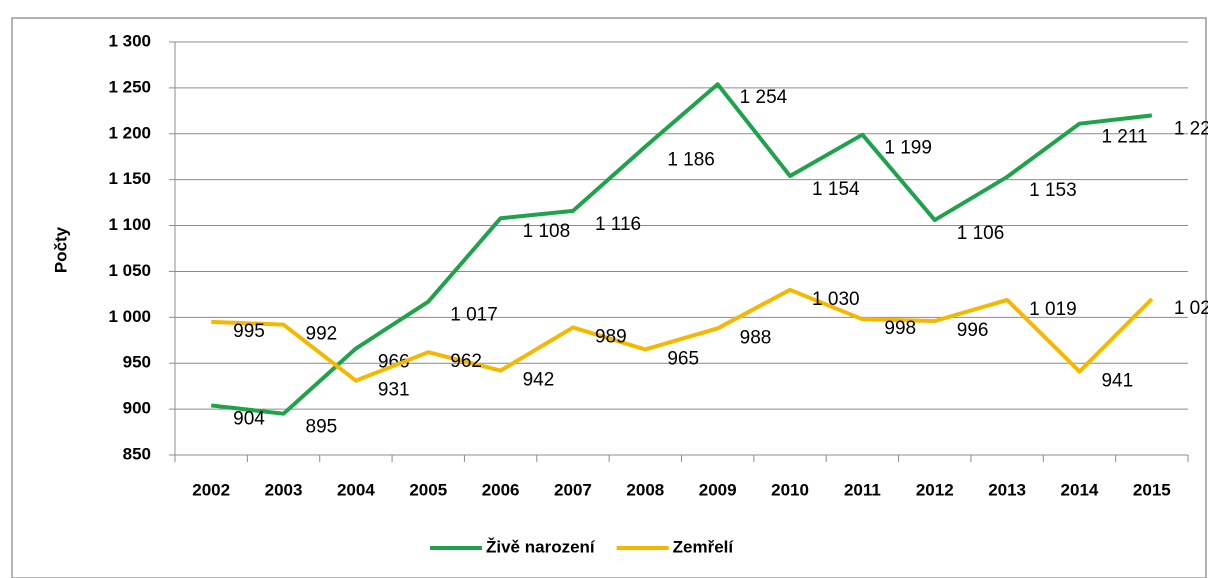 This screenshot has height=578, width=1208. What do you see at coordinates (539, 380) in the screenshot?
I see `data-label: 942` at bounding box center [539, 380].